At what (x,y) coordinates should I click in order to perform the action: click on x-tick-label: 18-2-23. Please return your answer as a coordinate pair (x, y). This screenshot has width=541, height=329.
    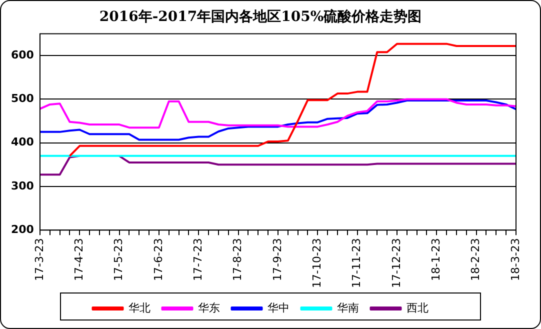
    Looking at the image, I should click on (475, 260).